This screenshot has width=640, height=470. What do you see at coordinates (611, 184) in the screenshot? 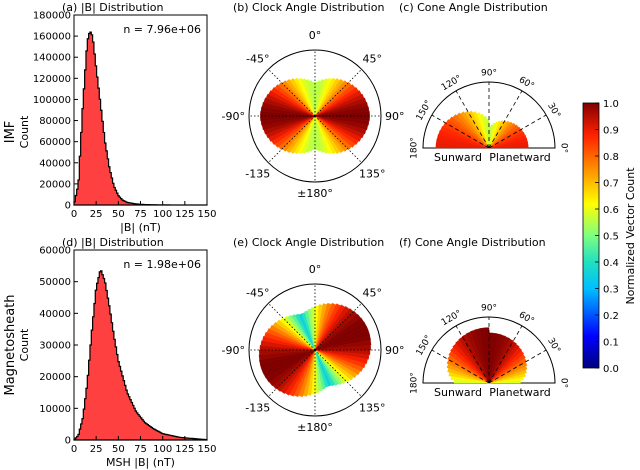
I see `colorbar-tick-label: 0.7` at bounding box center [611, 184].